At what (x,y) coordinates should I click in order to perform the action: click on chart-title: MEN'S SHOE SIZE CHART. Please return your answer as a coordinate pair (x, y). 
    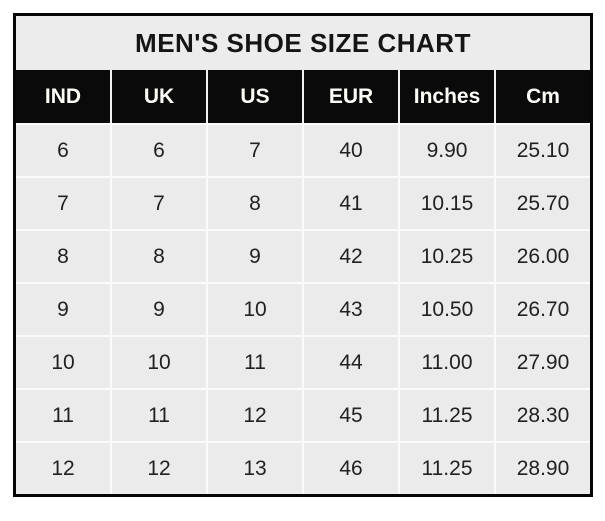
    Looking at the image, I should click on (303, 43).